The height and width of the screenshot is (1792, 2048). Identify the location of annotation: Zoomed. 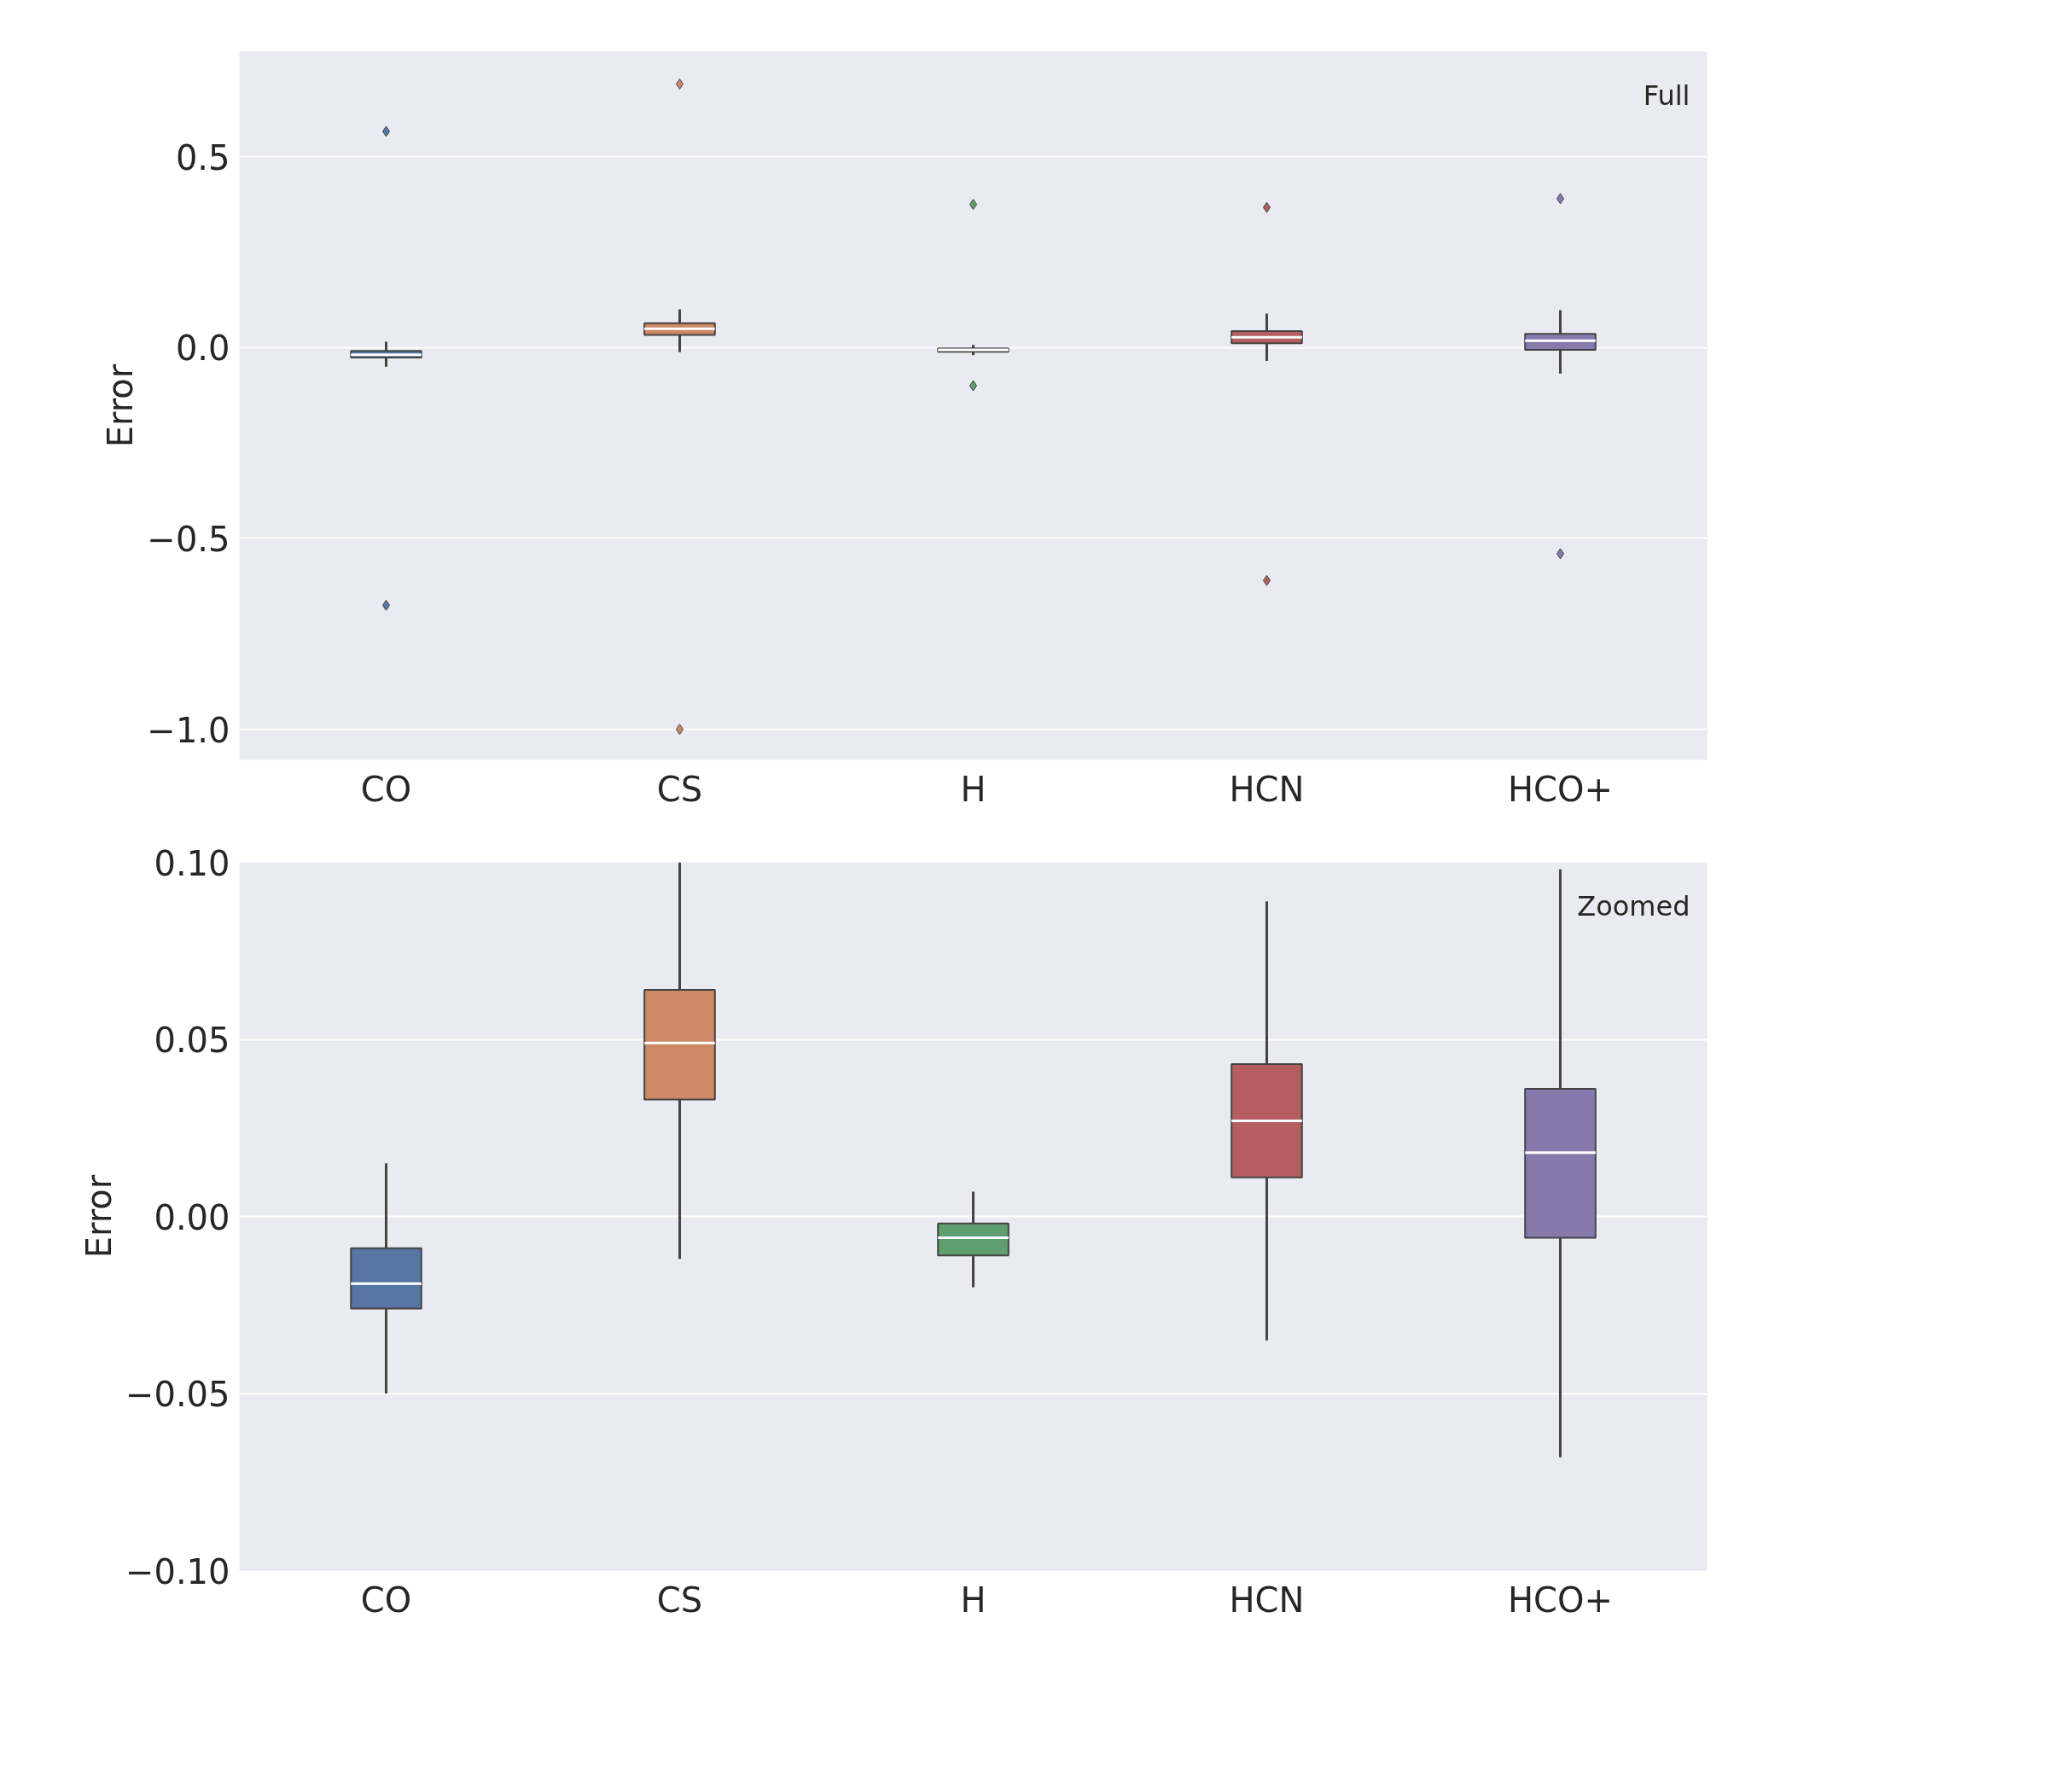
(1633, 906).